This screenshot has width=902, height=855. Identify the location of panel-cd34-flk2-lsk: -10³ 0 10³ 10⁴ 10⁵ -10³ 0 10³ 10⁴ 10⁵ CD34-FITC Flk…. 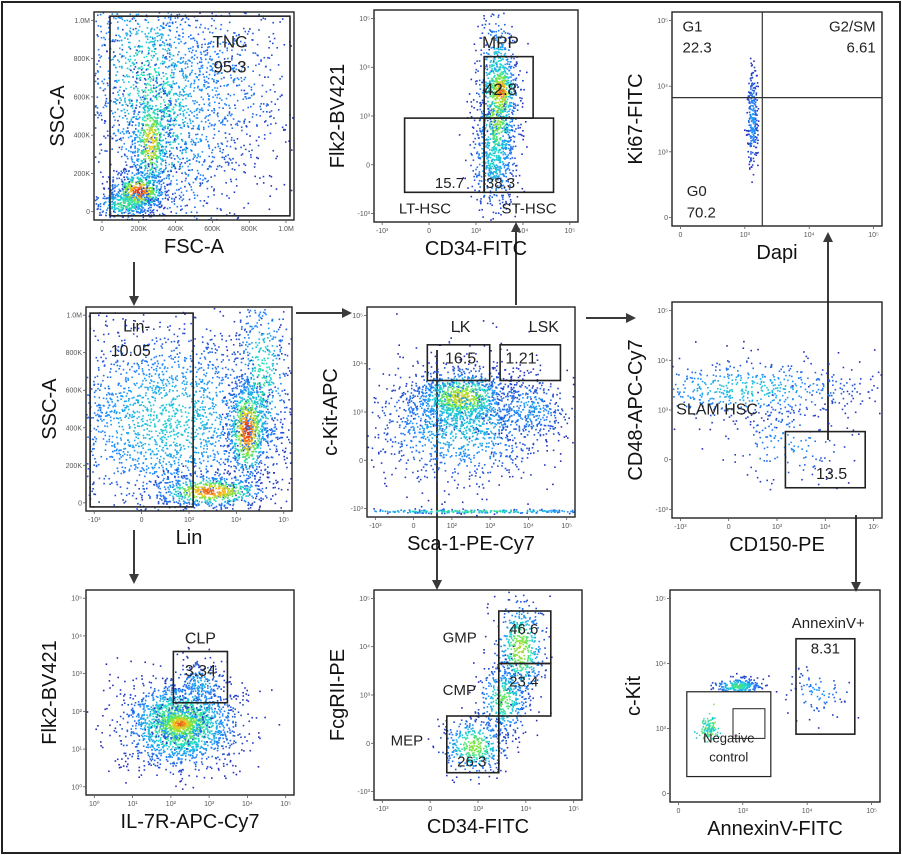
(453, 134).